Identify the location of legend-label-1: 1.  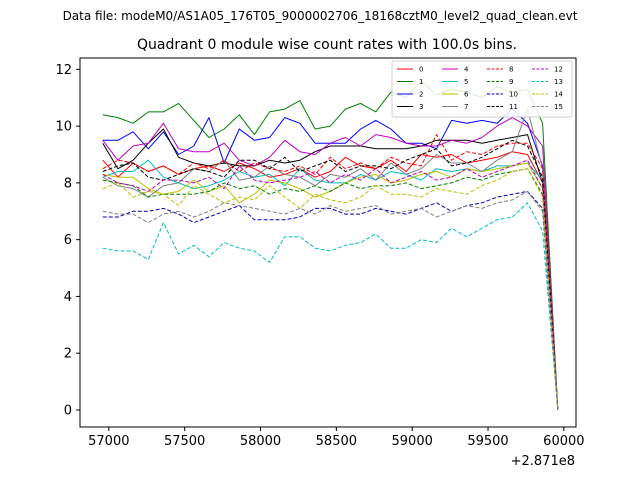
(421, 82).